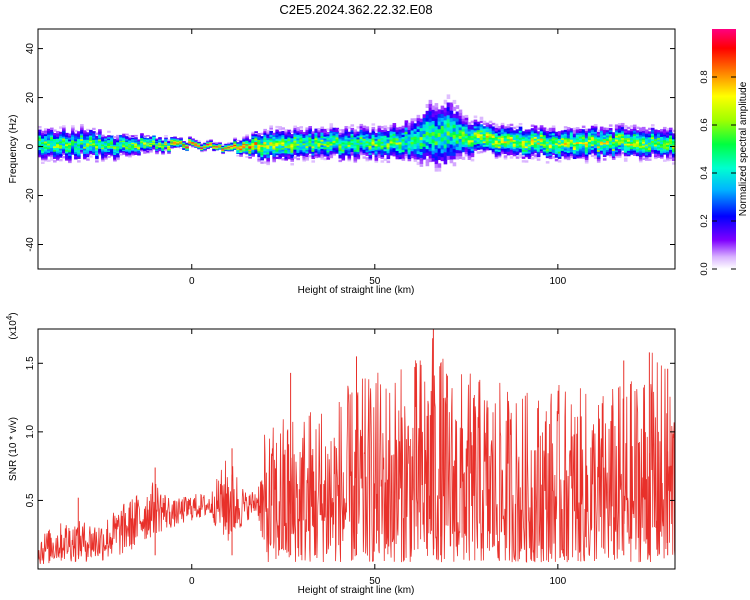  What do you see at coordinates (30, 500) in the screenshot?
I see `y-tick-label: 0.5` at bounding box center [30, 500].